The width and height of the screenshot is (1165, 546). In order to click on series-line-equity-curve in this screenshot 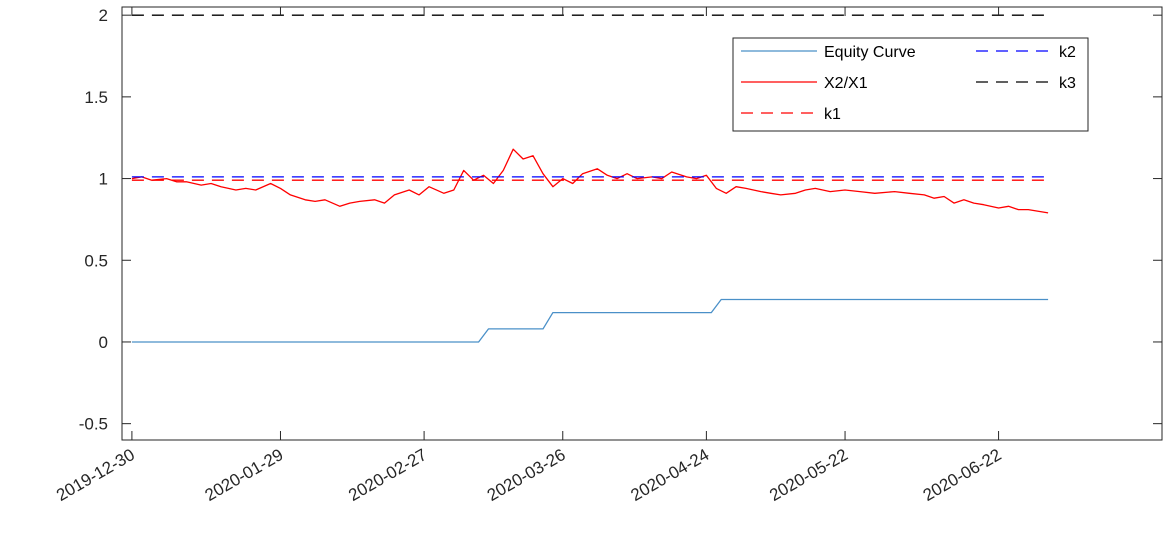, I will do `click(590, 320)`.